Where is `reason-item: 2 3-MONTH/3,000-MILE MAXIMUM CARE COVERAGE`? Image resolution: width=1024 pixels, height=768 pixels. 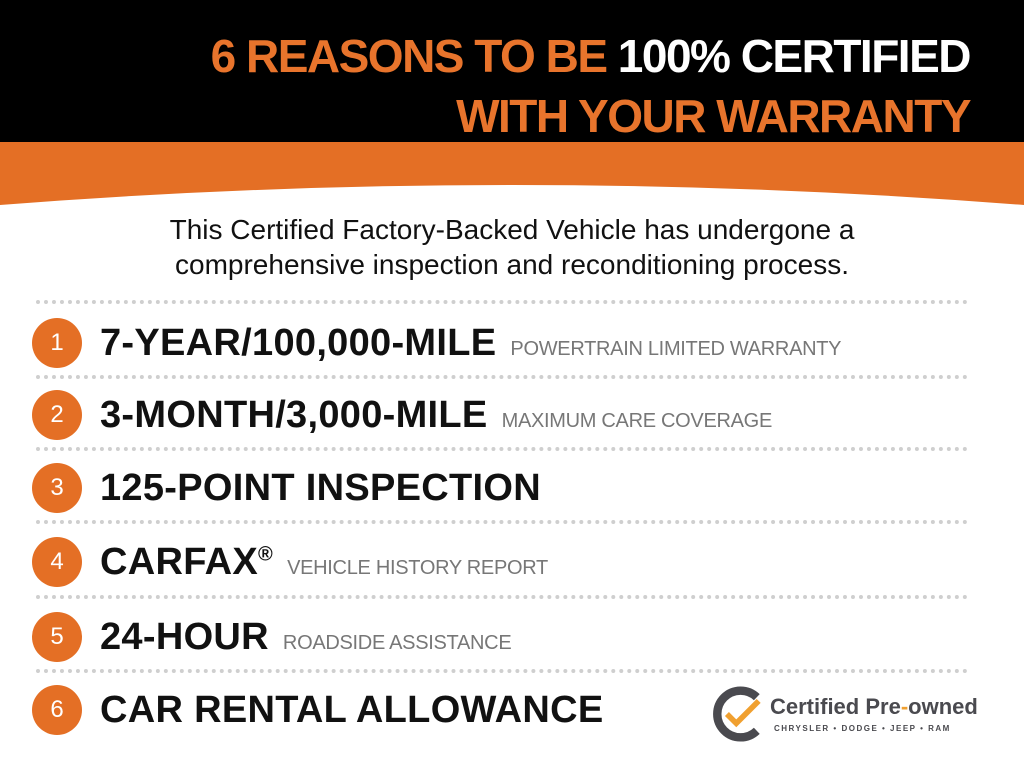 reason-item: 2 3-MONTH/3,000-MILE MAXIMUM CARE COVERAGE is located at coordinates (402, 415).